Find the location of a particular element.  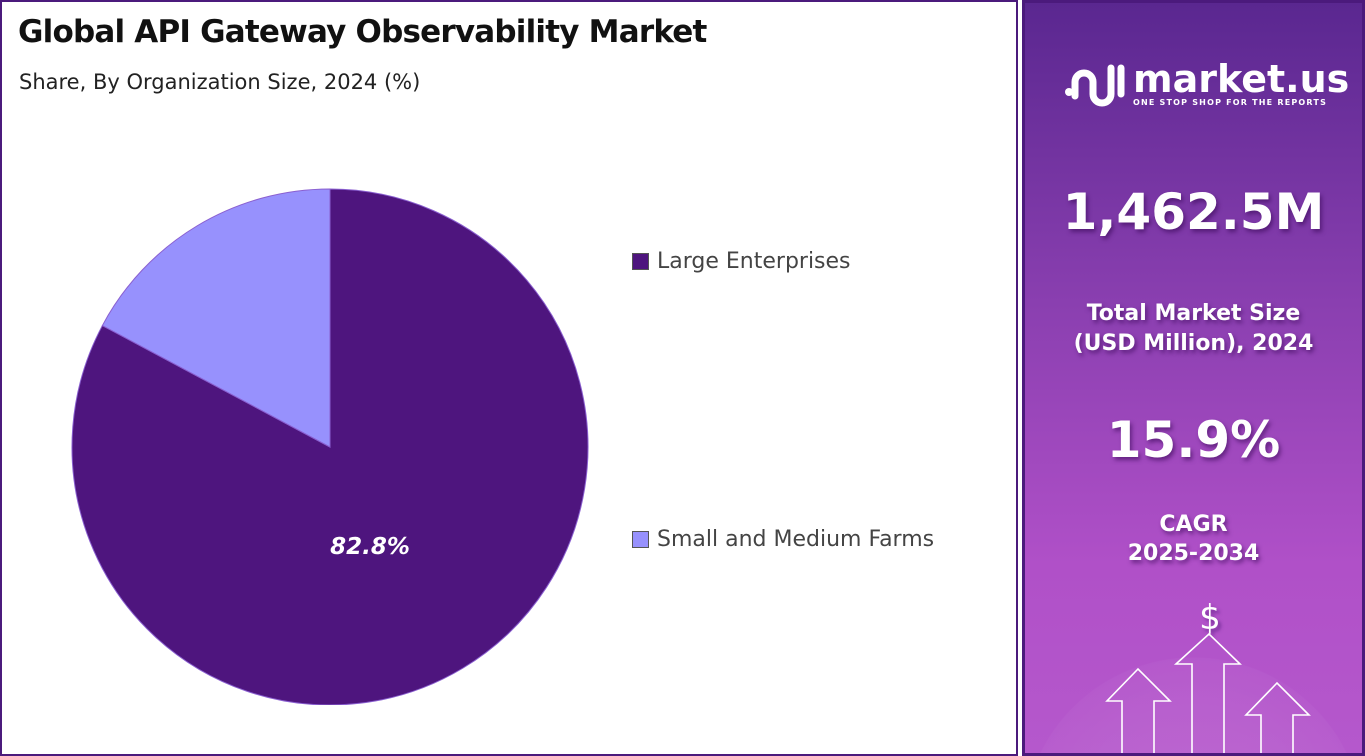

logo-name: market.us is located at coordinates (1241, 78).